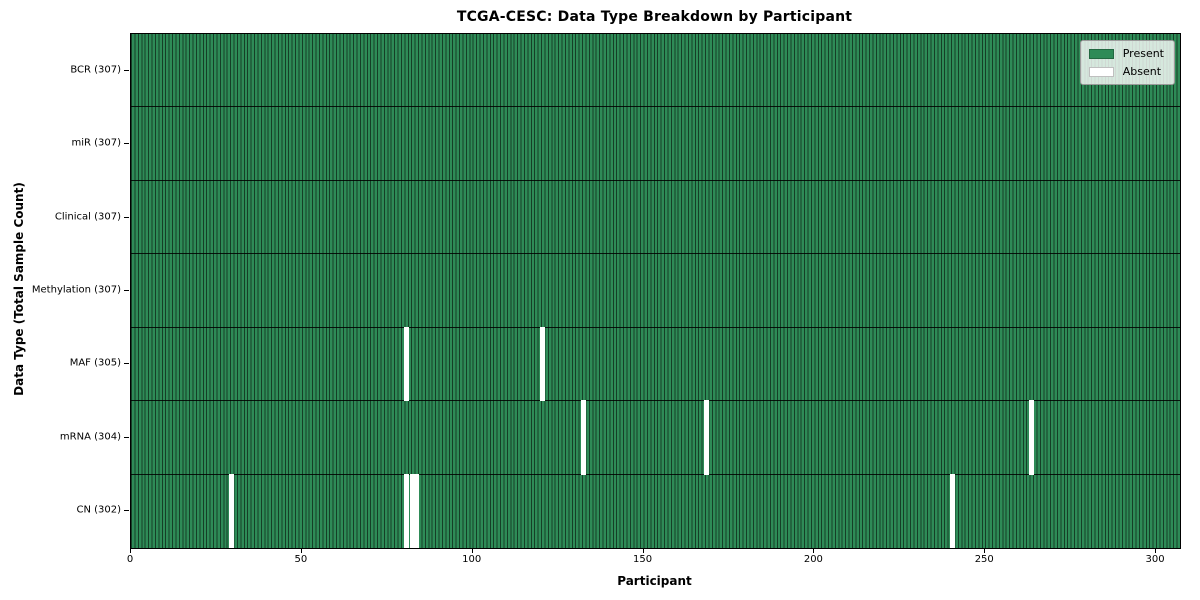 This screenshot has height=600, width=1200. Describe the element at coordinates (1101, 71) in the screenshot. I see `absent-swatch-icon` at that location.